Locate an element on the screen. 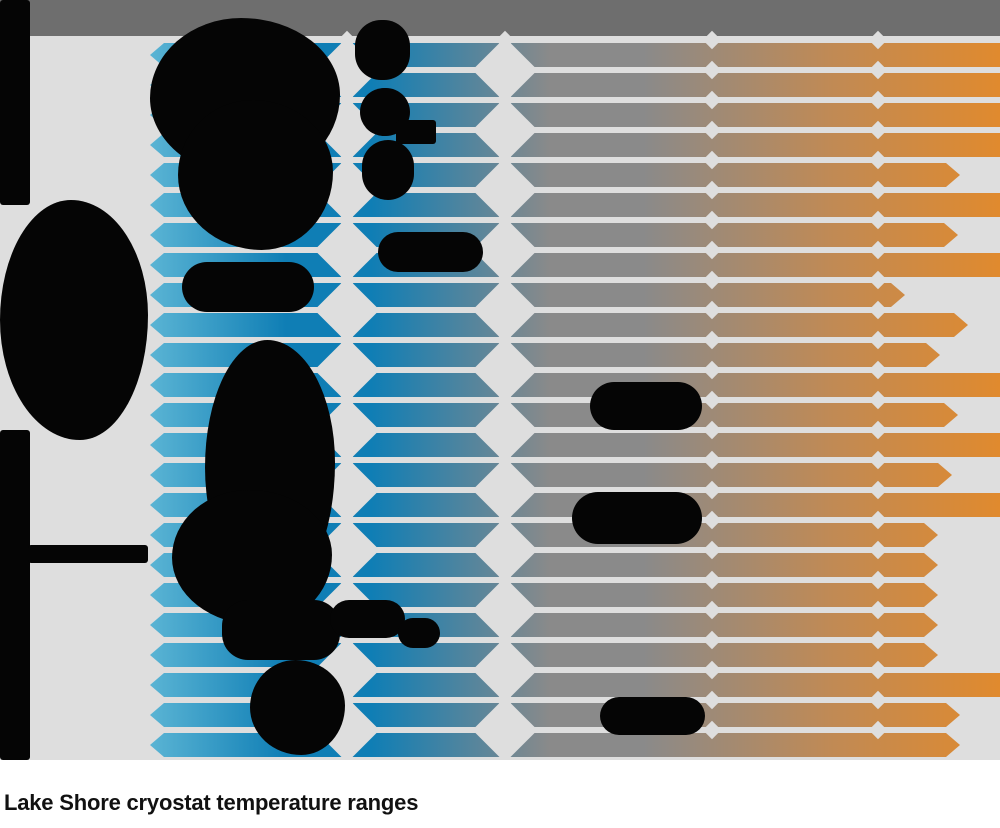 This screenshot has width=1000, height=828. chart-caption: Lake Shore cryostat temperature ranges is located at coordinates (211, 802).